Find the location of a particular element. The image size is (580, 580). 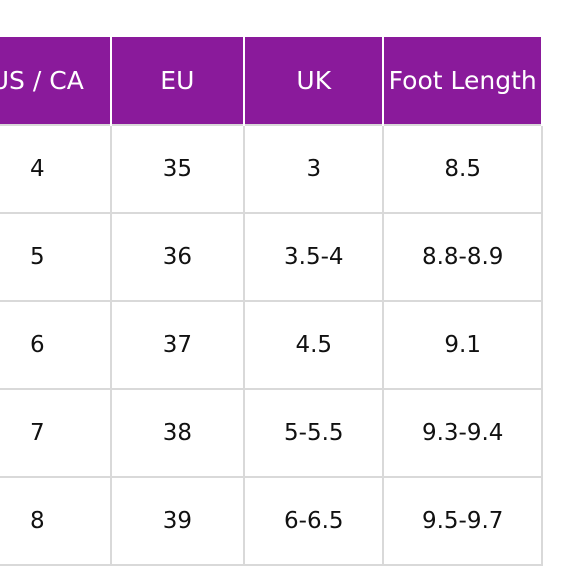

cell-eu: 36 is located at coordinates (177, 257).